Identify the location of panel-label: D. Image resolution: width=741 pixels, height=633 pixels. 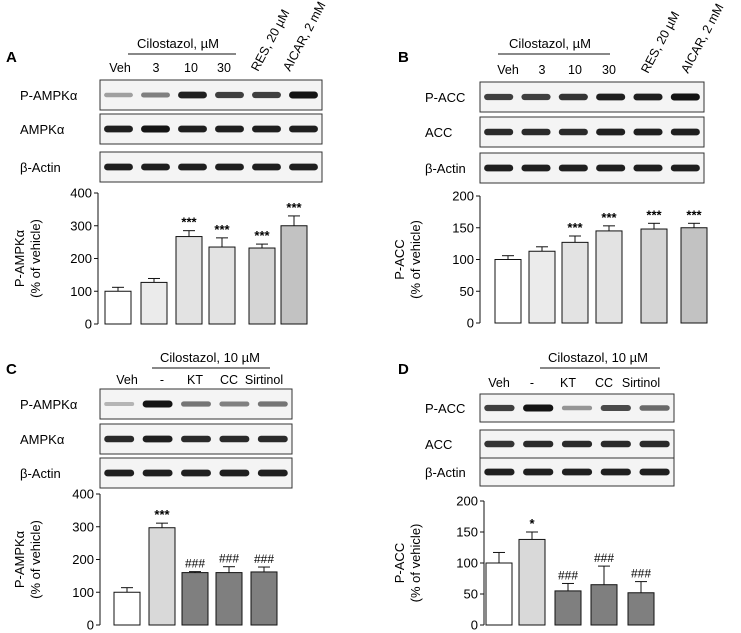
(403, 369).